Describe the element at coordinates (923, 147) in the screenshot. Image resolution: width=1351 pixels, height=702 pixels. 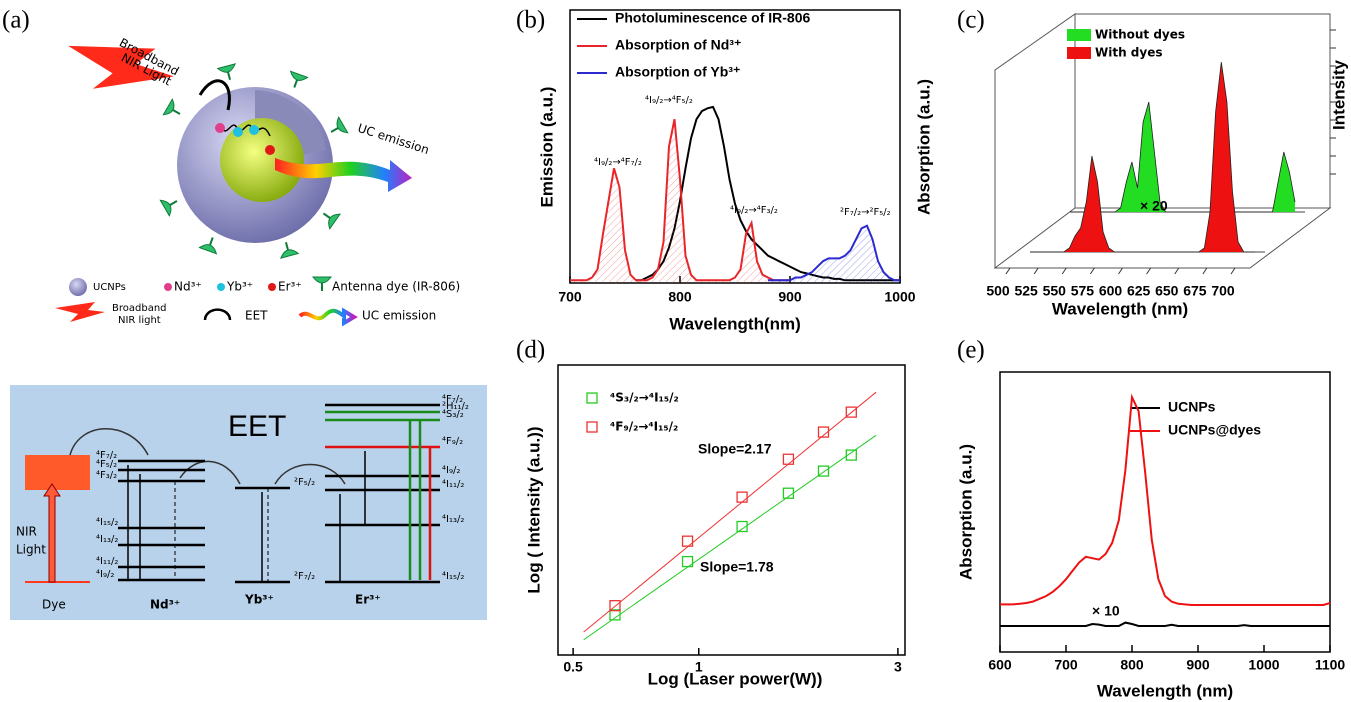
I see `y2-axis-label: Absorption (a.u.)` at that location.